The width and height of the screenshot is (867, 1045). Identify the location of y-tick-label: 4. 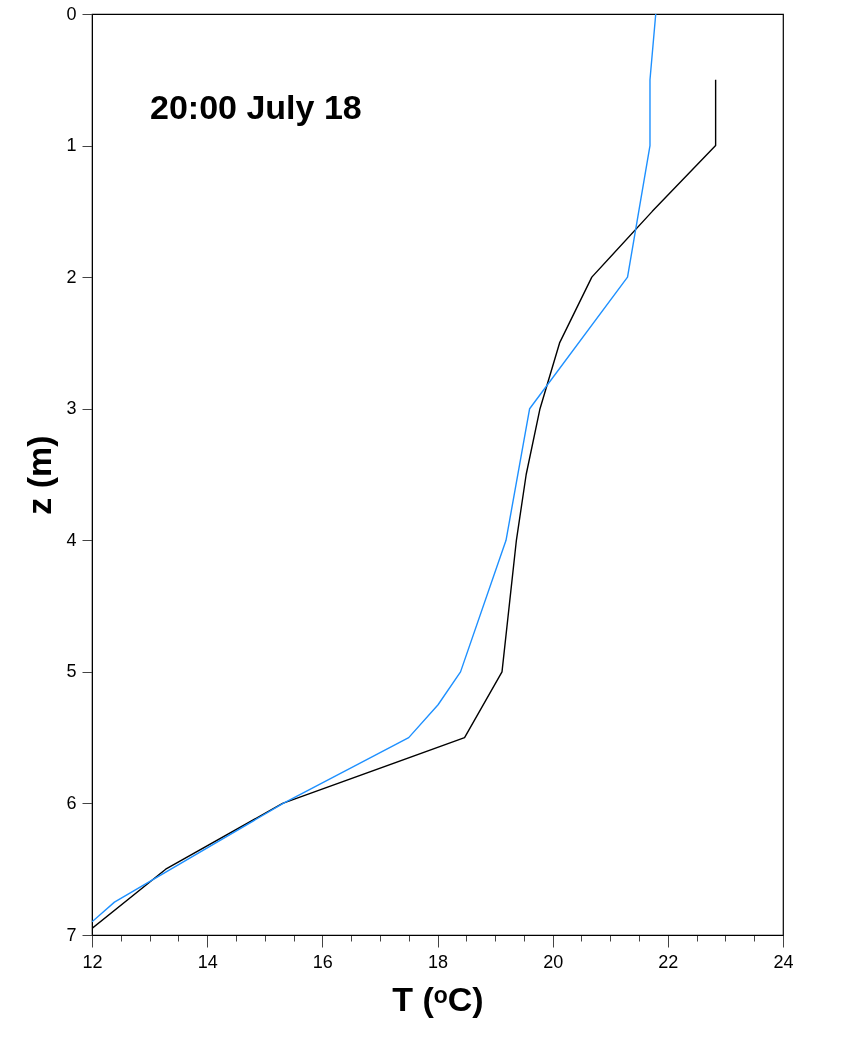
(71, 539).